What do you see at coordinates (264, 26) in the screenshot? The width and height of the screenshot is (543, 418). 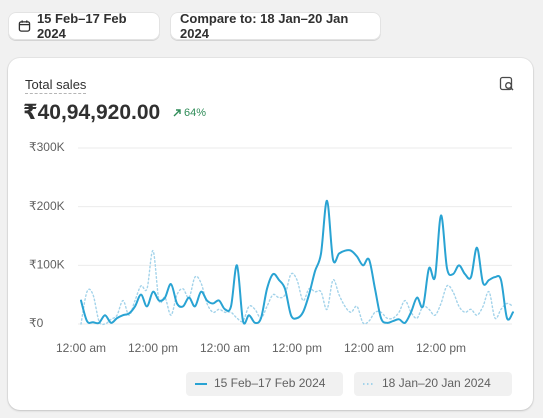 I see `compare-range: Compare to: 18 Jan–20 Jan 2024` at bounding box center [264, 26].